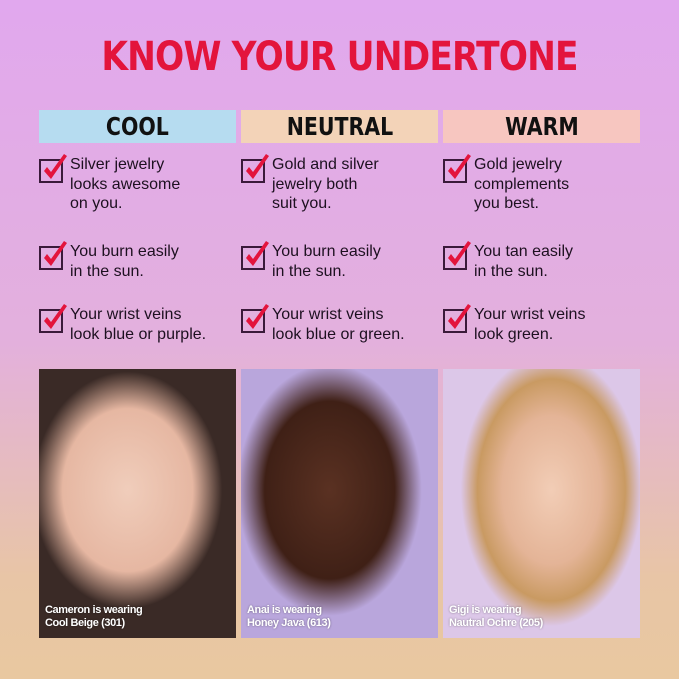 The image size is (679, 679). What do you see at coordinates (541, 503) in the screenshot?
I see `model-photo: Gigi is wearing Nautral Ochre (205)` at bounding box center [541, 503].